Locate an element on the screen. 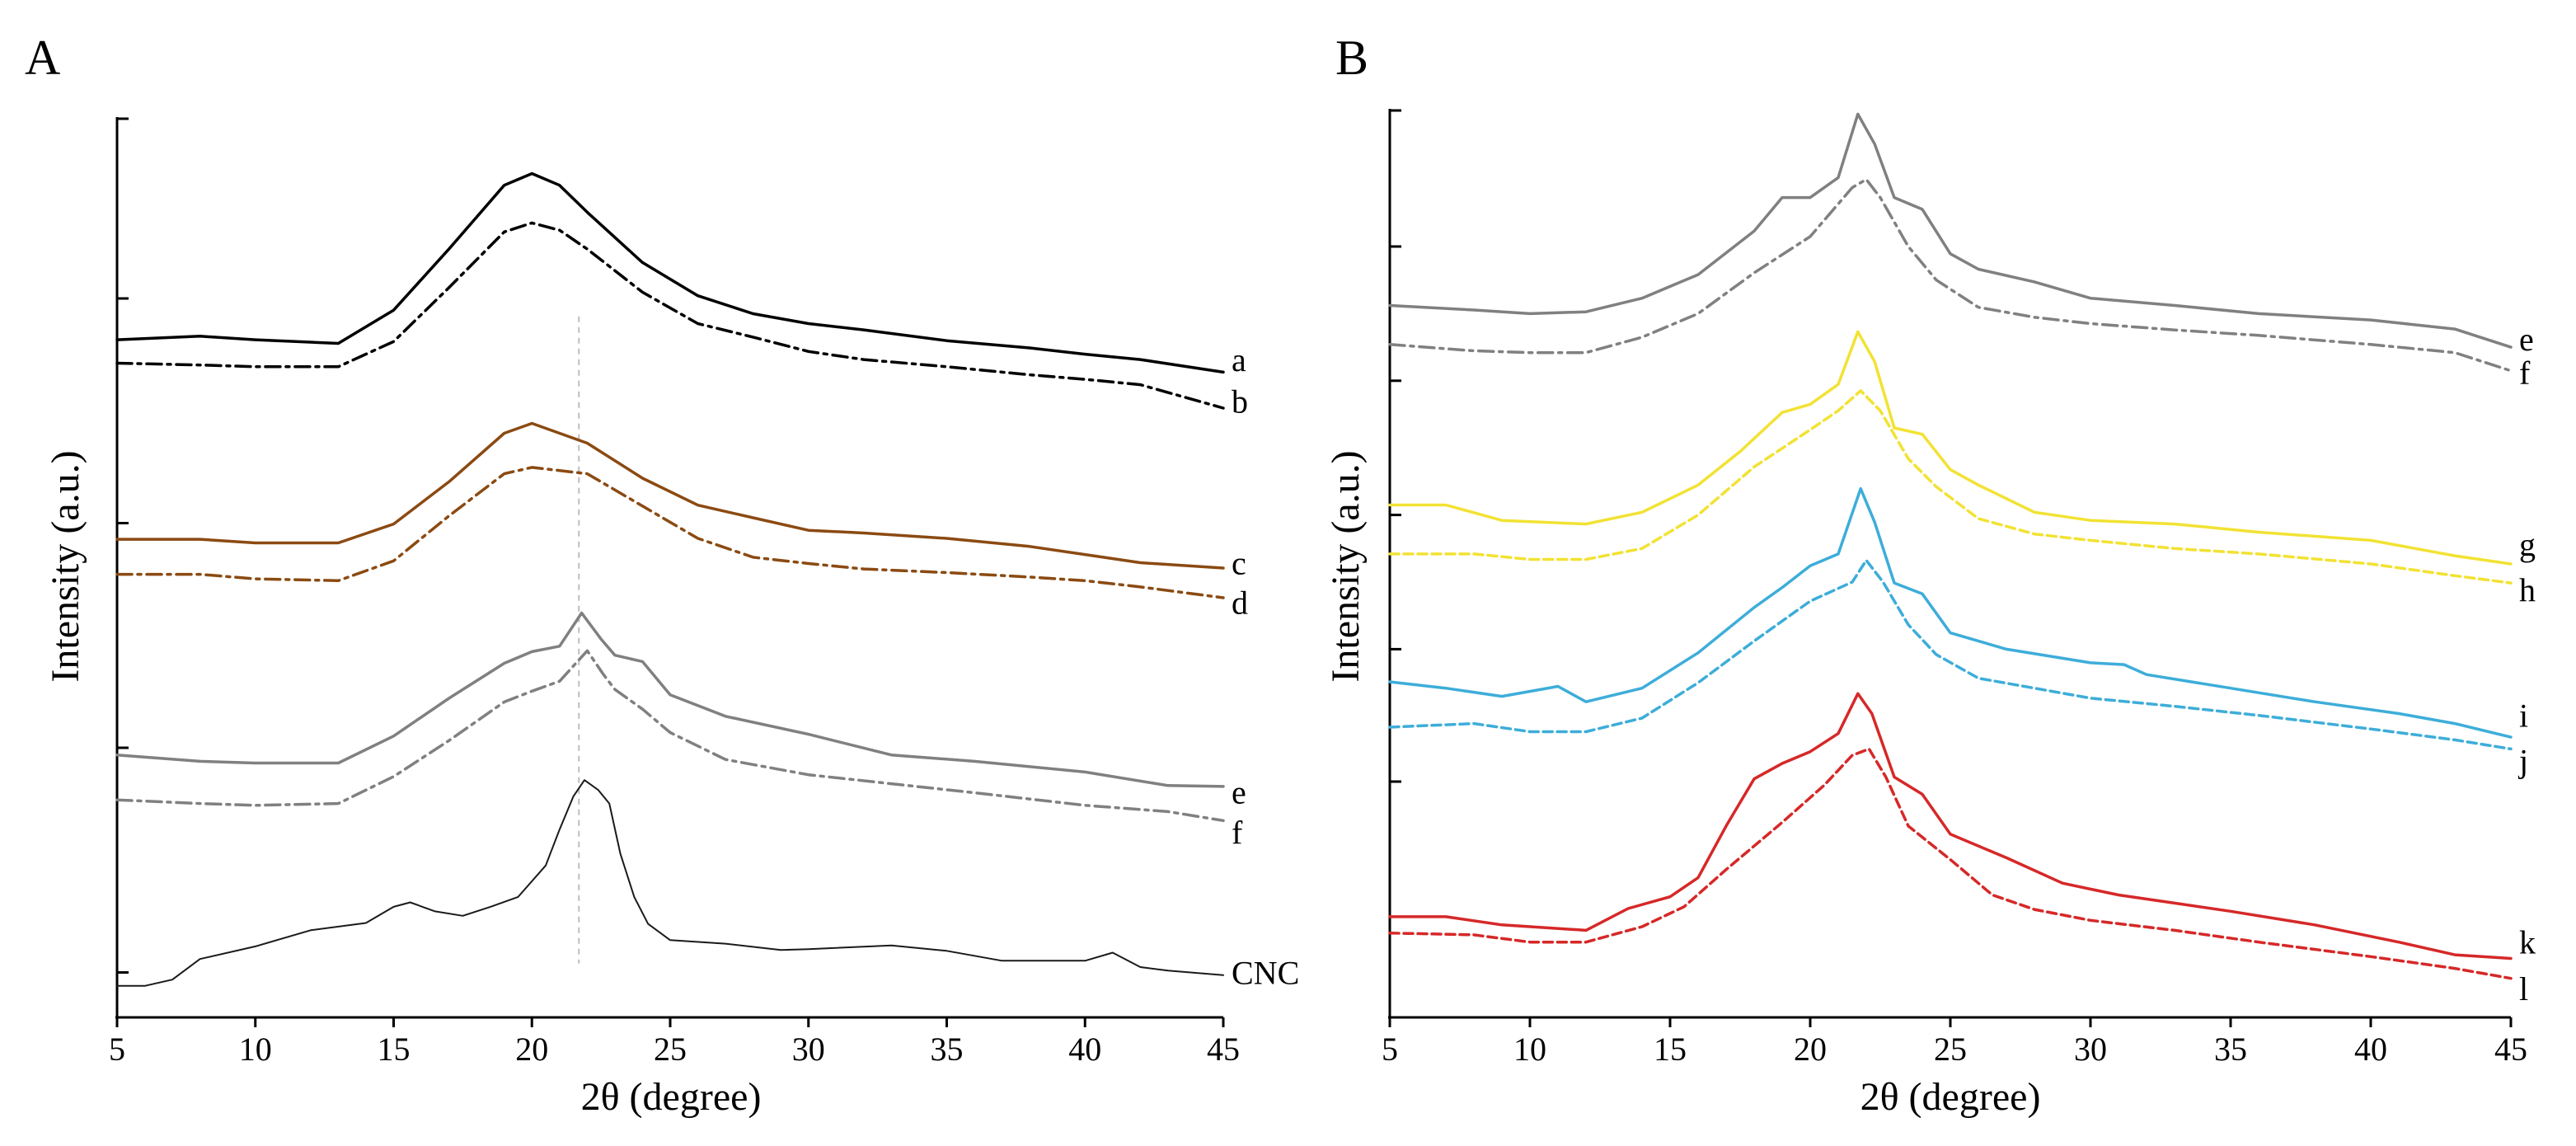  panel-b-x-tick-label: 45 is located at coordinates (2511, 1049).